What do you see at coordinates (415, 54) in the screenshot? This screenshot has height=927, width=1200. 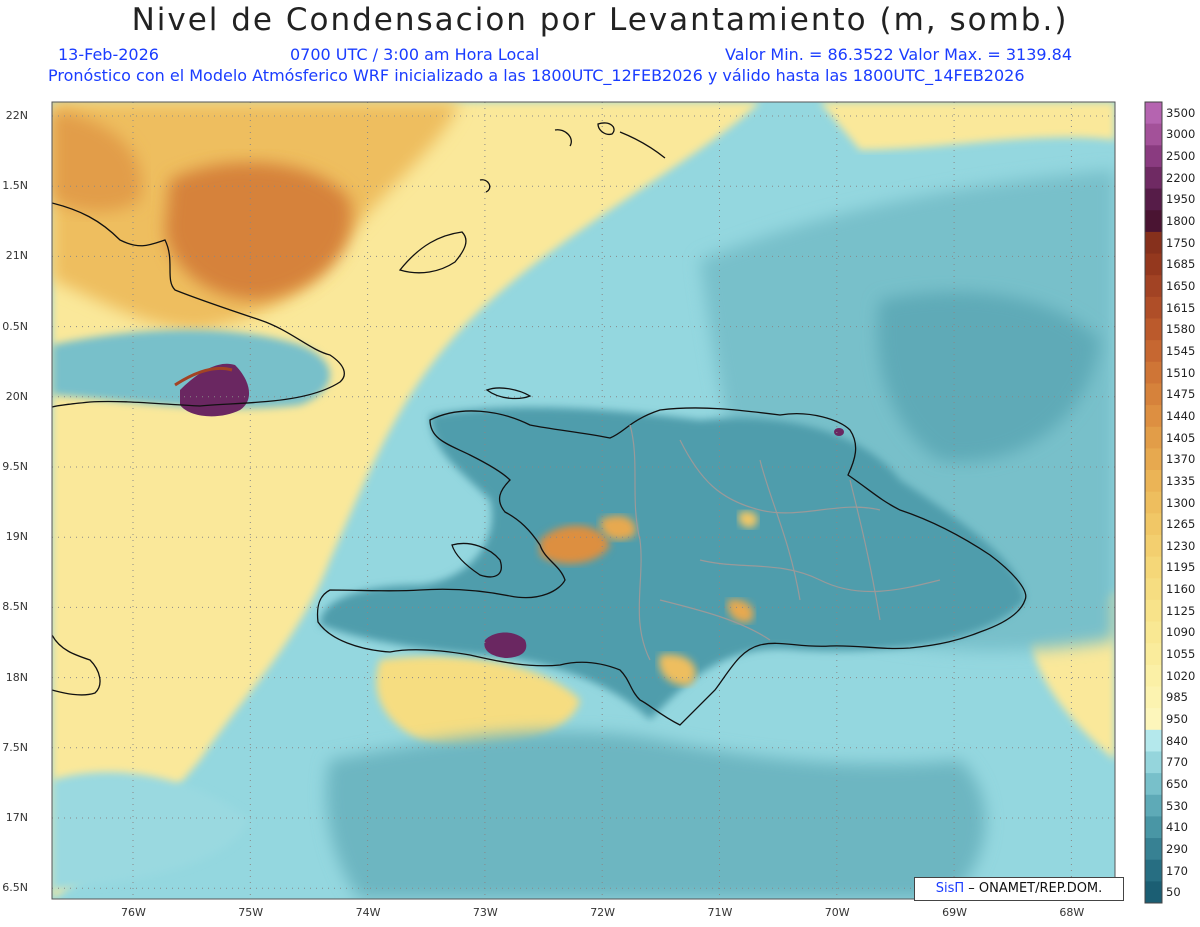 I see `forecast-time: 0700 UTC / 3:00 am Hora Local` at bounding box center [415, 54].